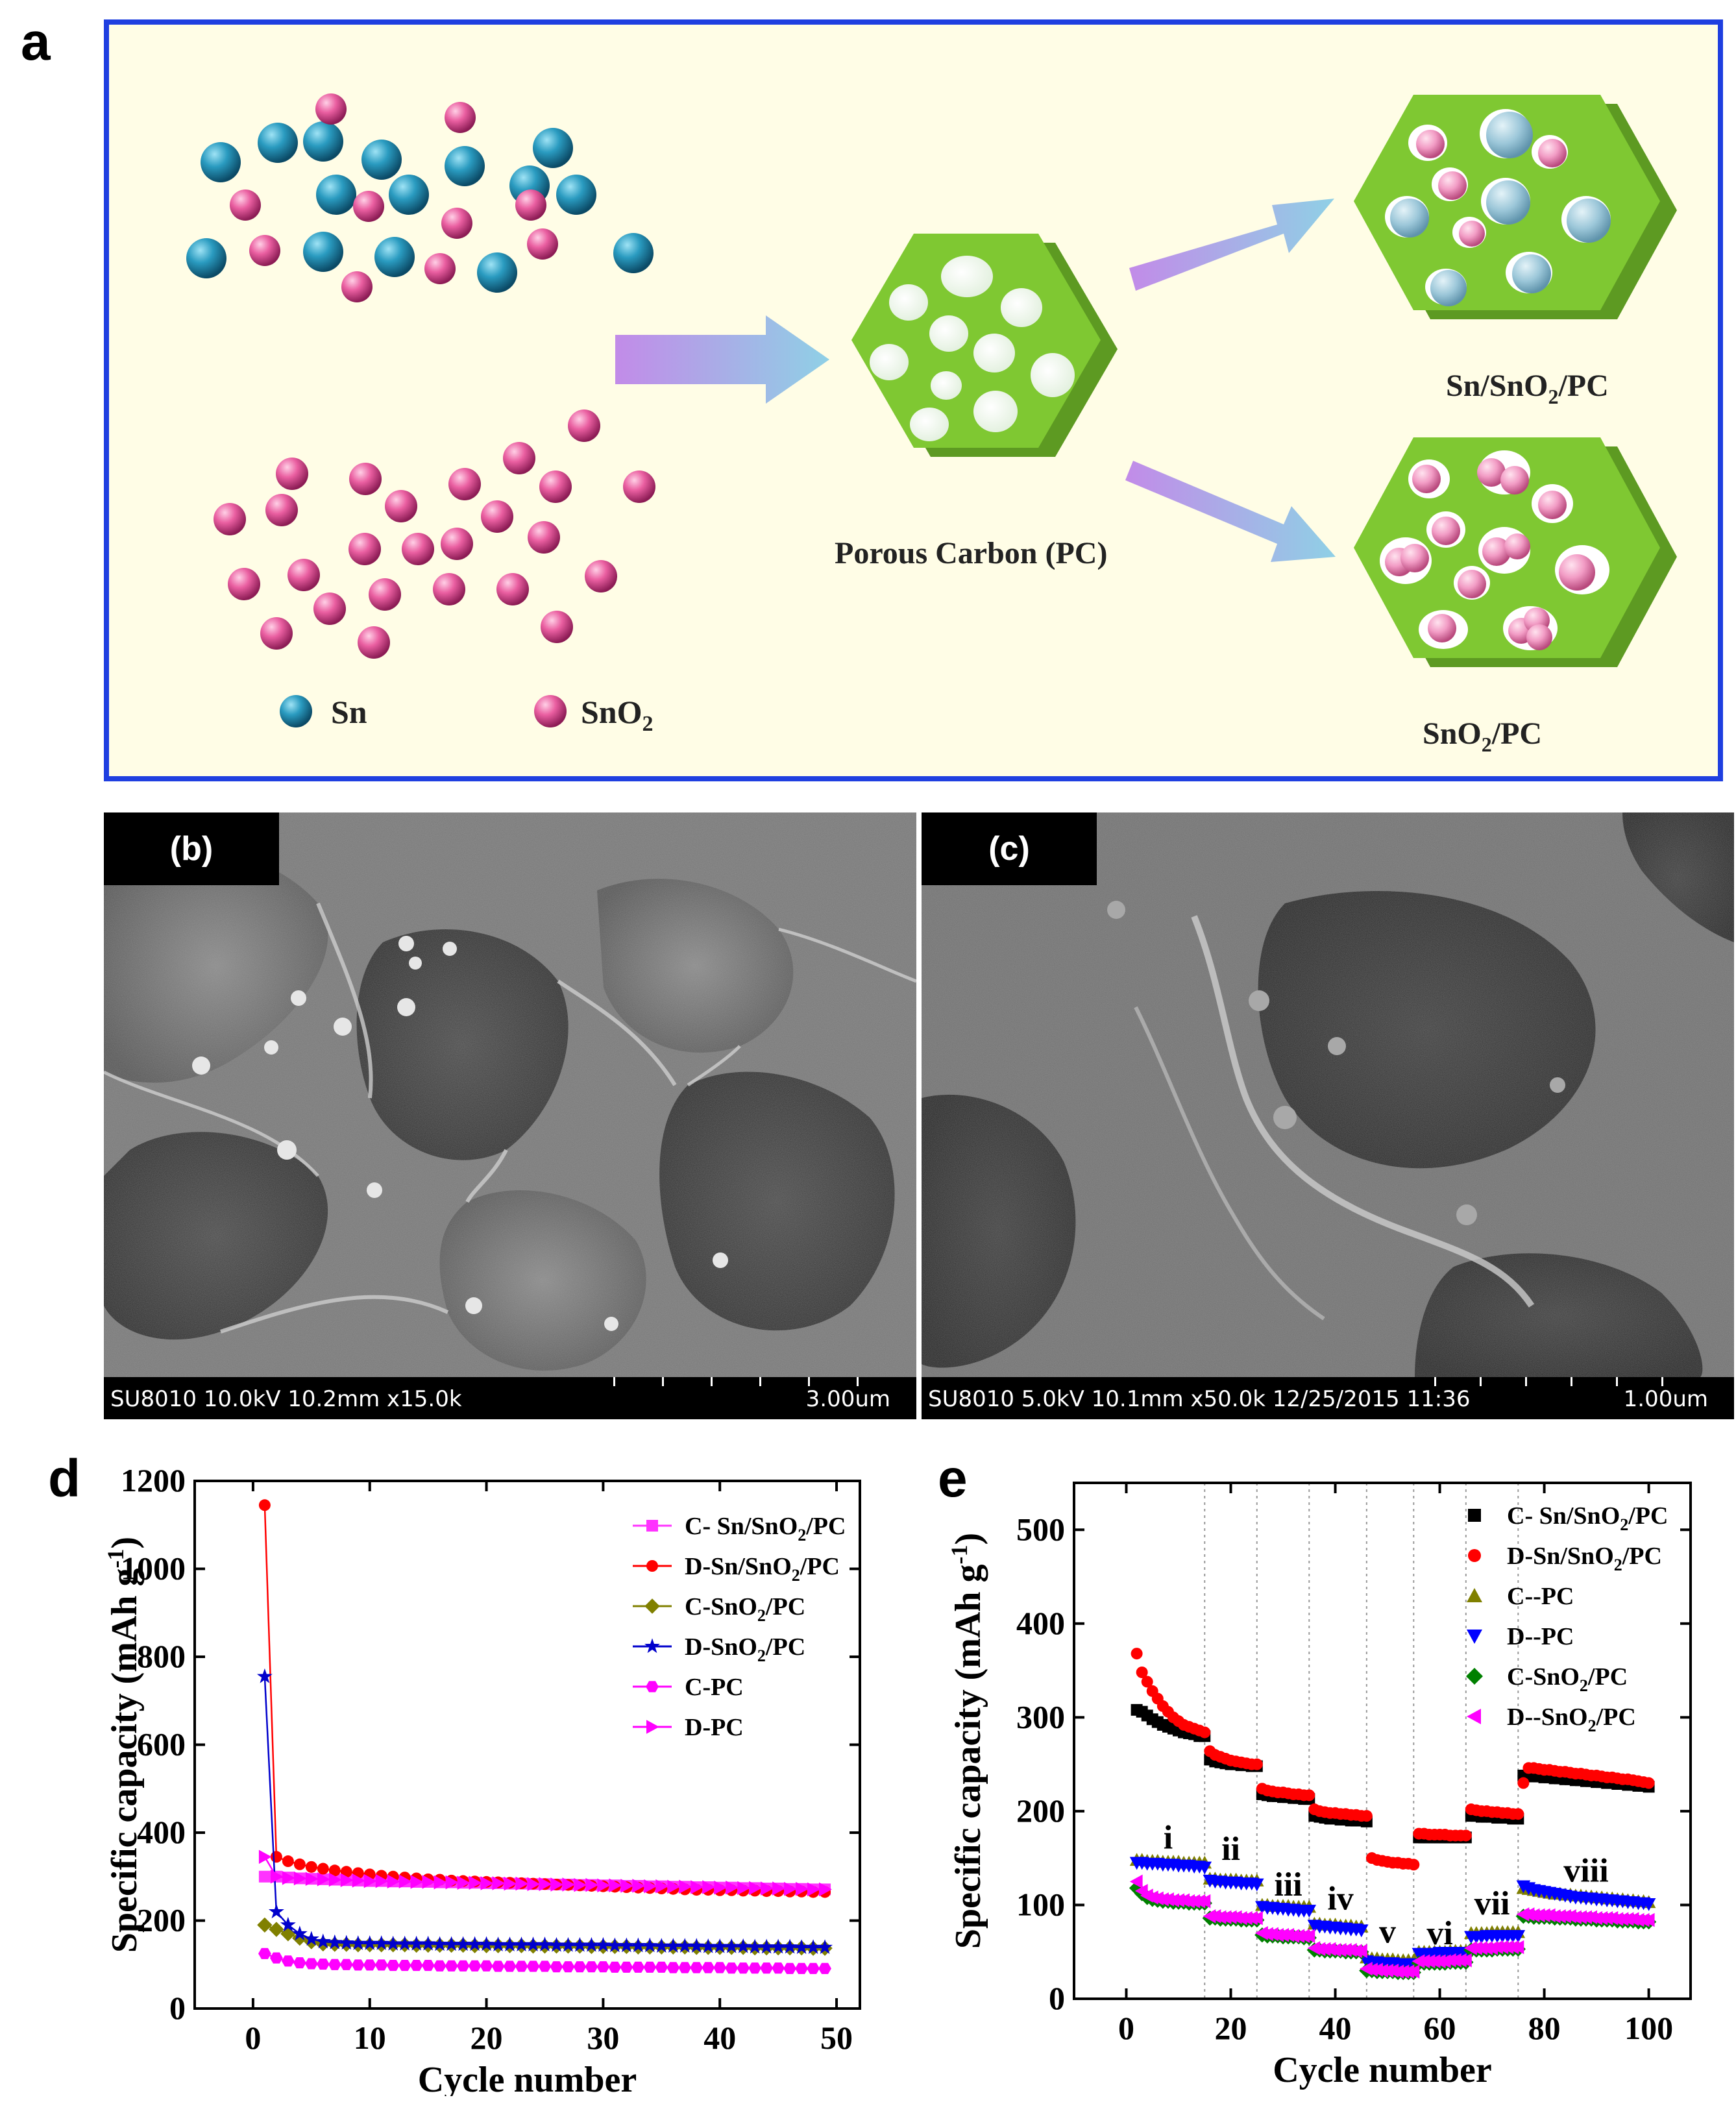 This screenshot has width=1736, height=2113. Describe the element at coordinates (64, 1478) in the screenshot. I see `panel-letter-d: d` at that location.